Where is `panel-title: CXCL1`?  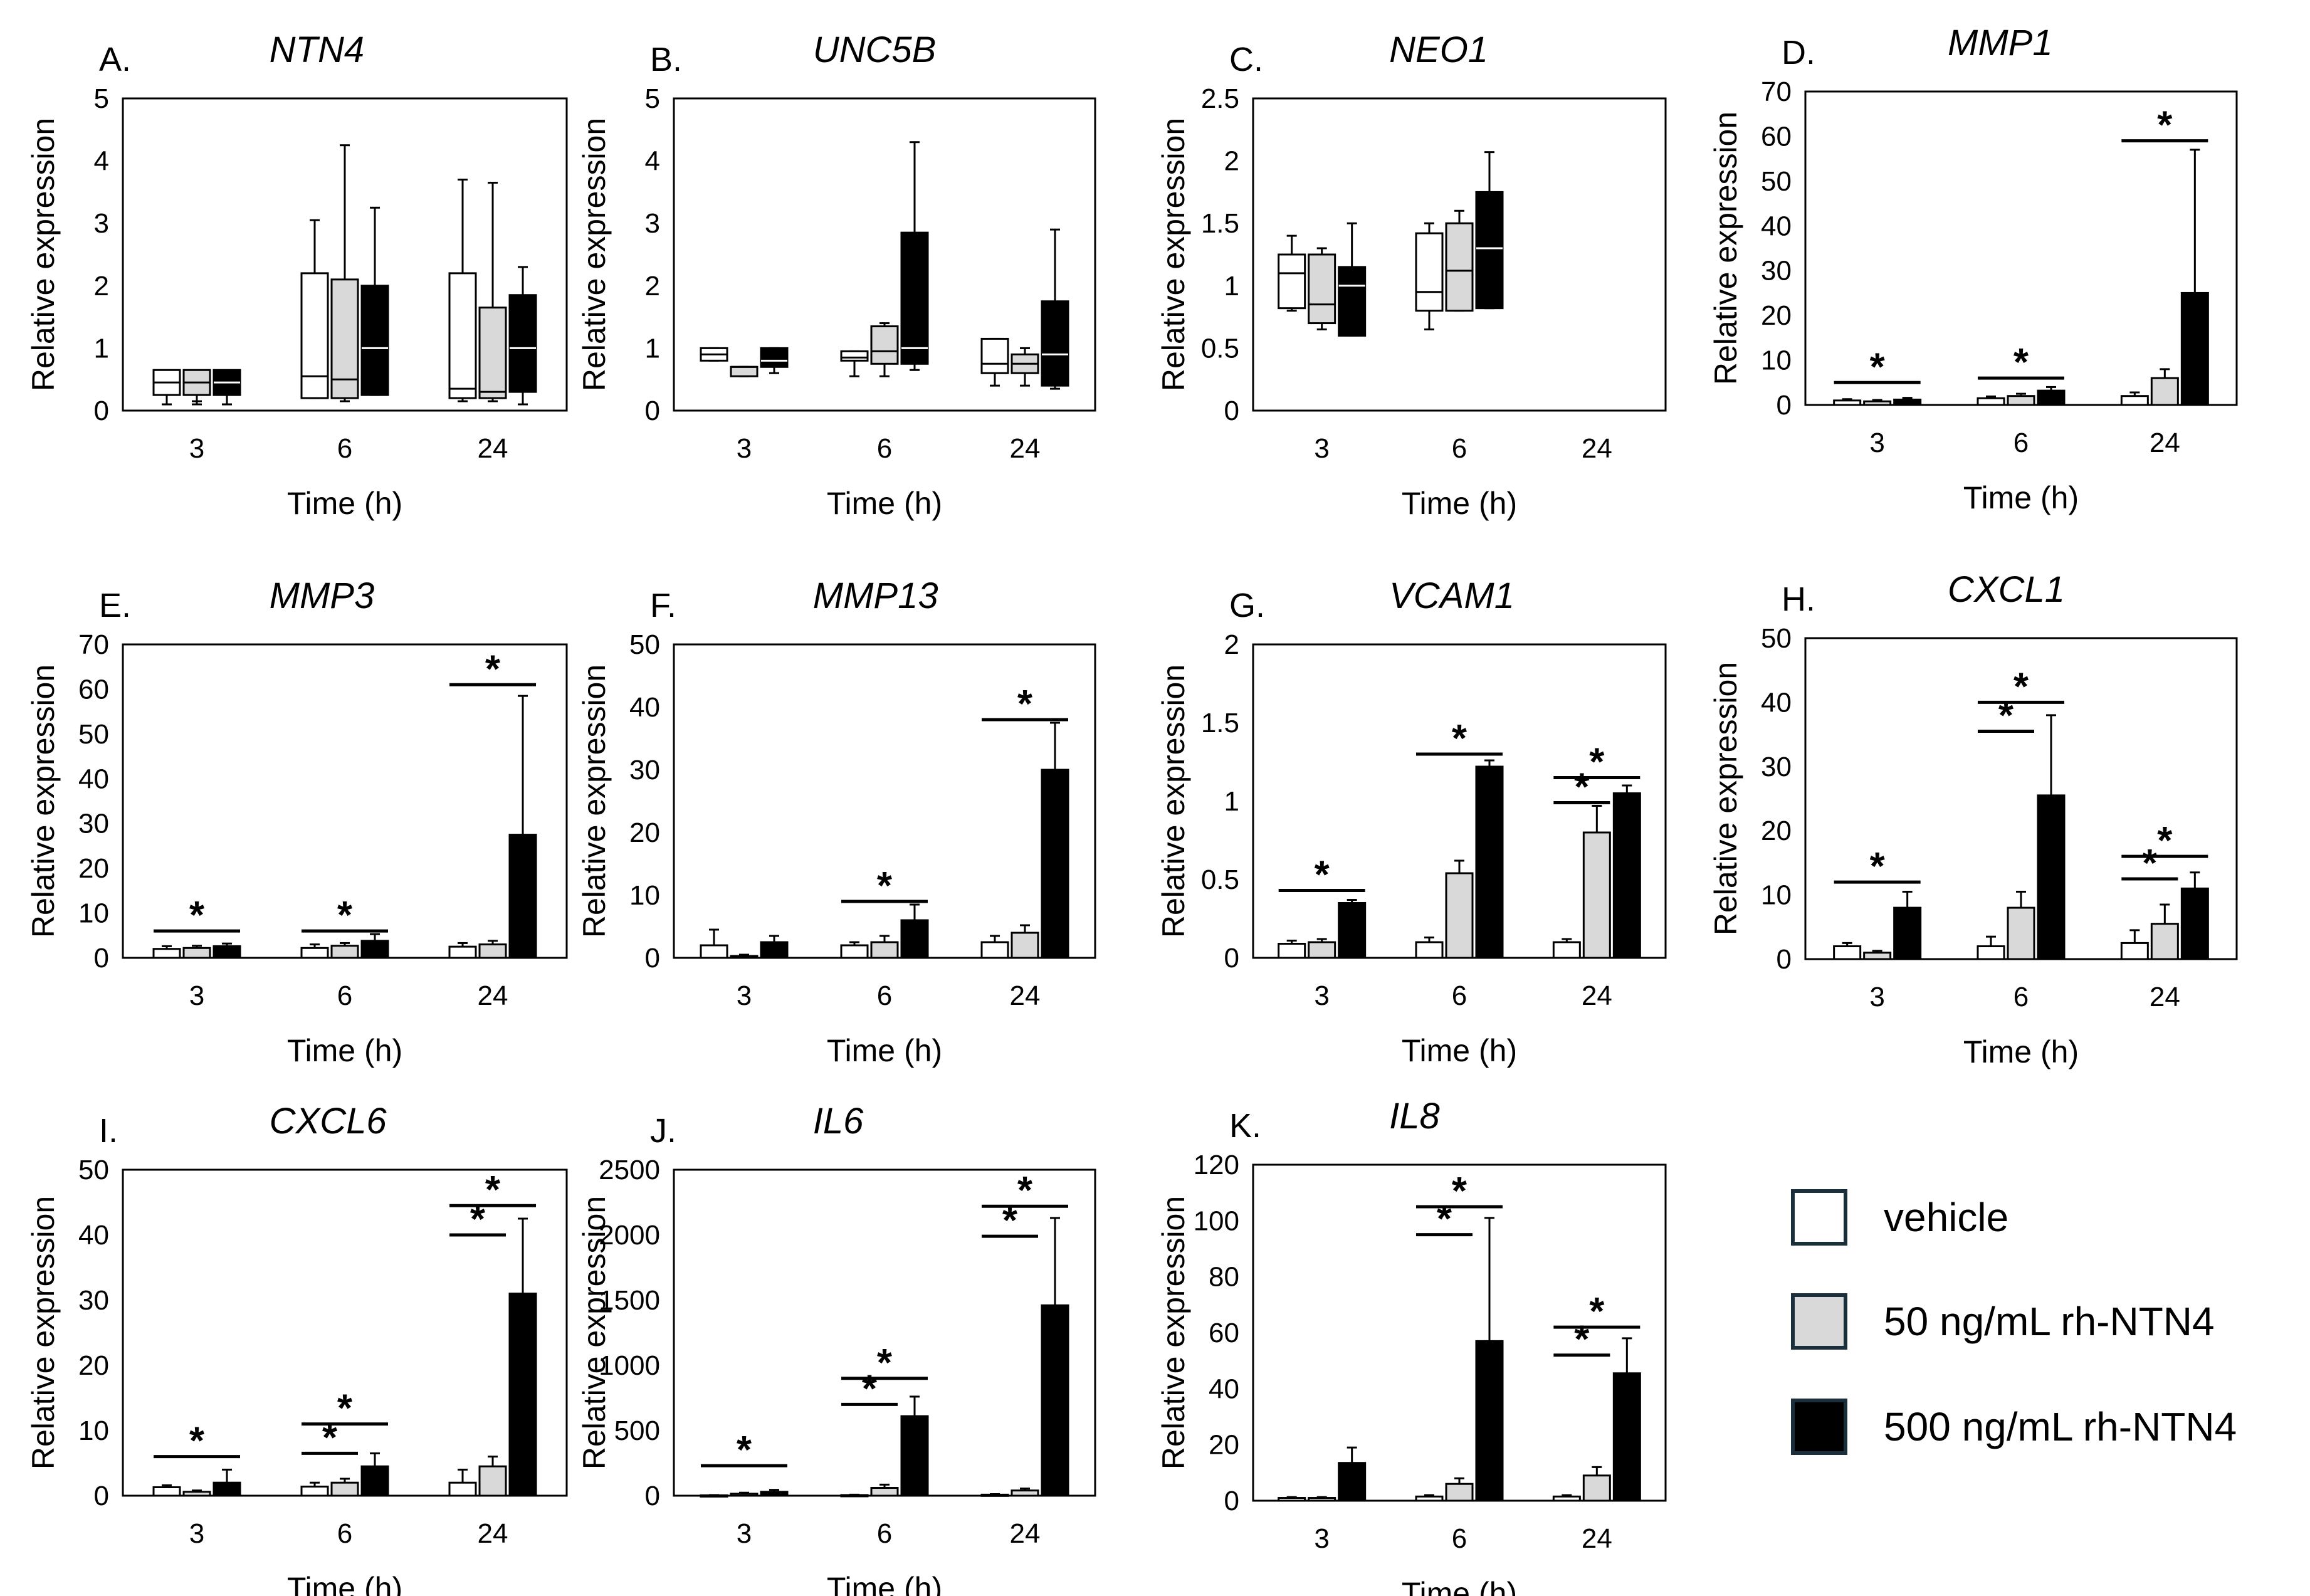
panel-title: CXCL1 is located at coordinates (2007, 590).